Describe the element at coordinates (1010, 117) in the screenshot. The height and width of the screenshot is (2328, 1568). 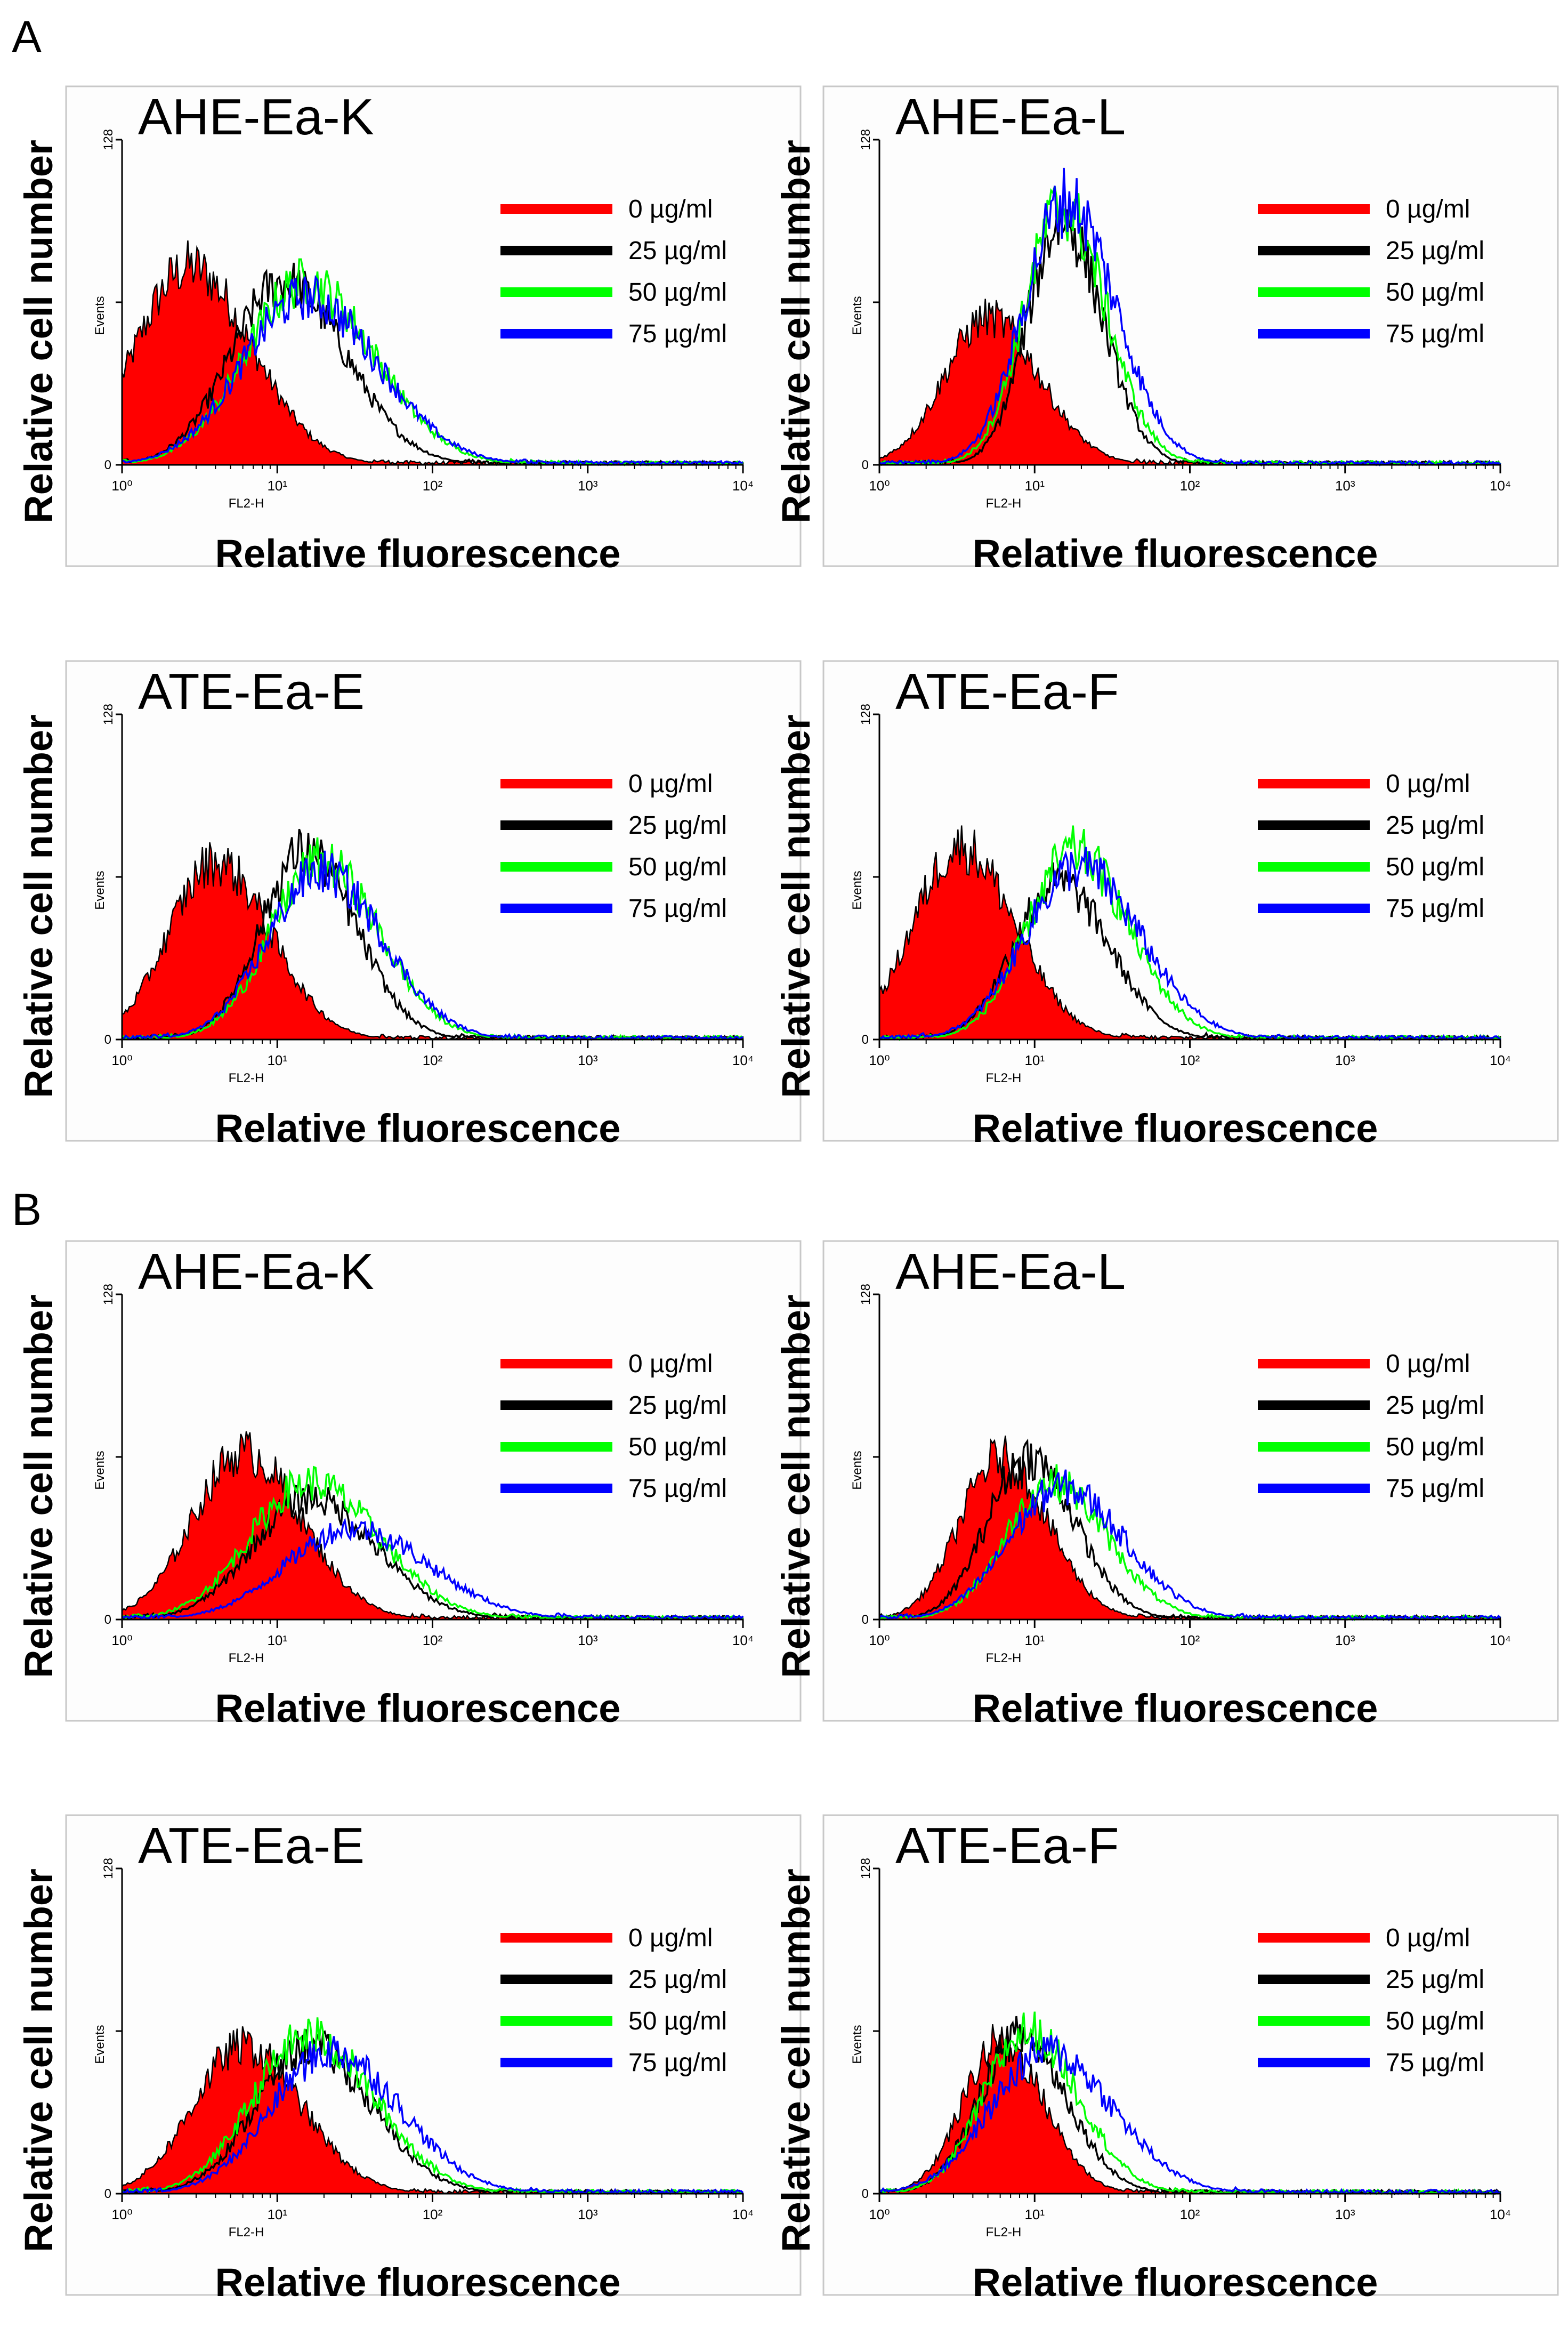
I see `chart-title: AHE-Ea-L` at that location.